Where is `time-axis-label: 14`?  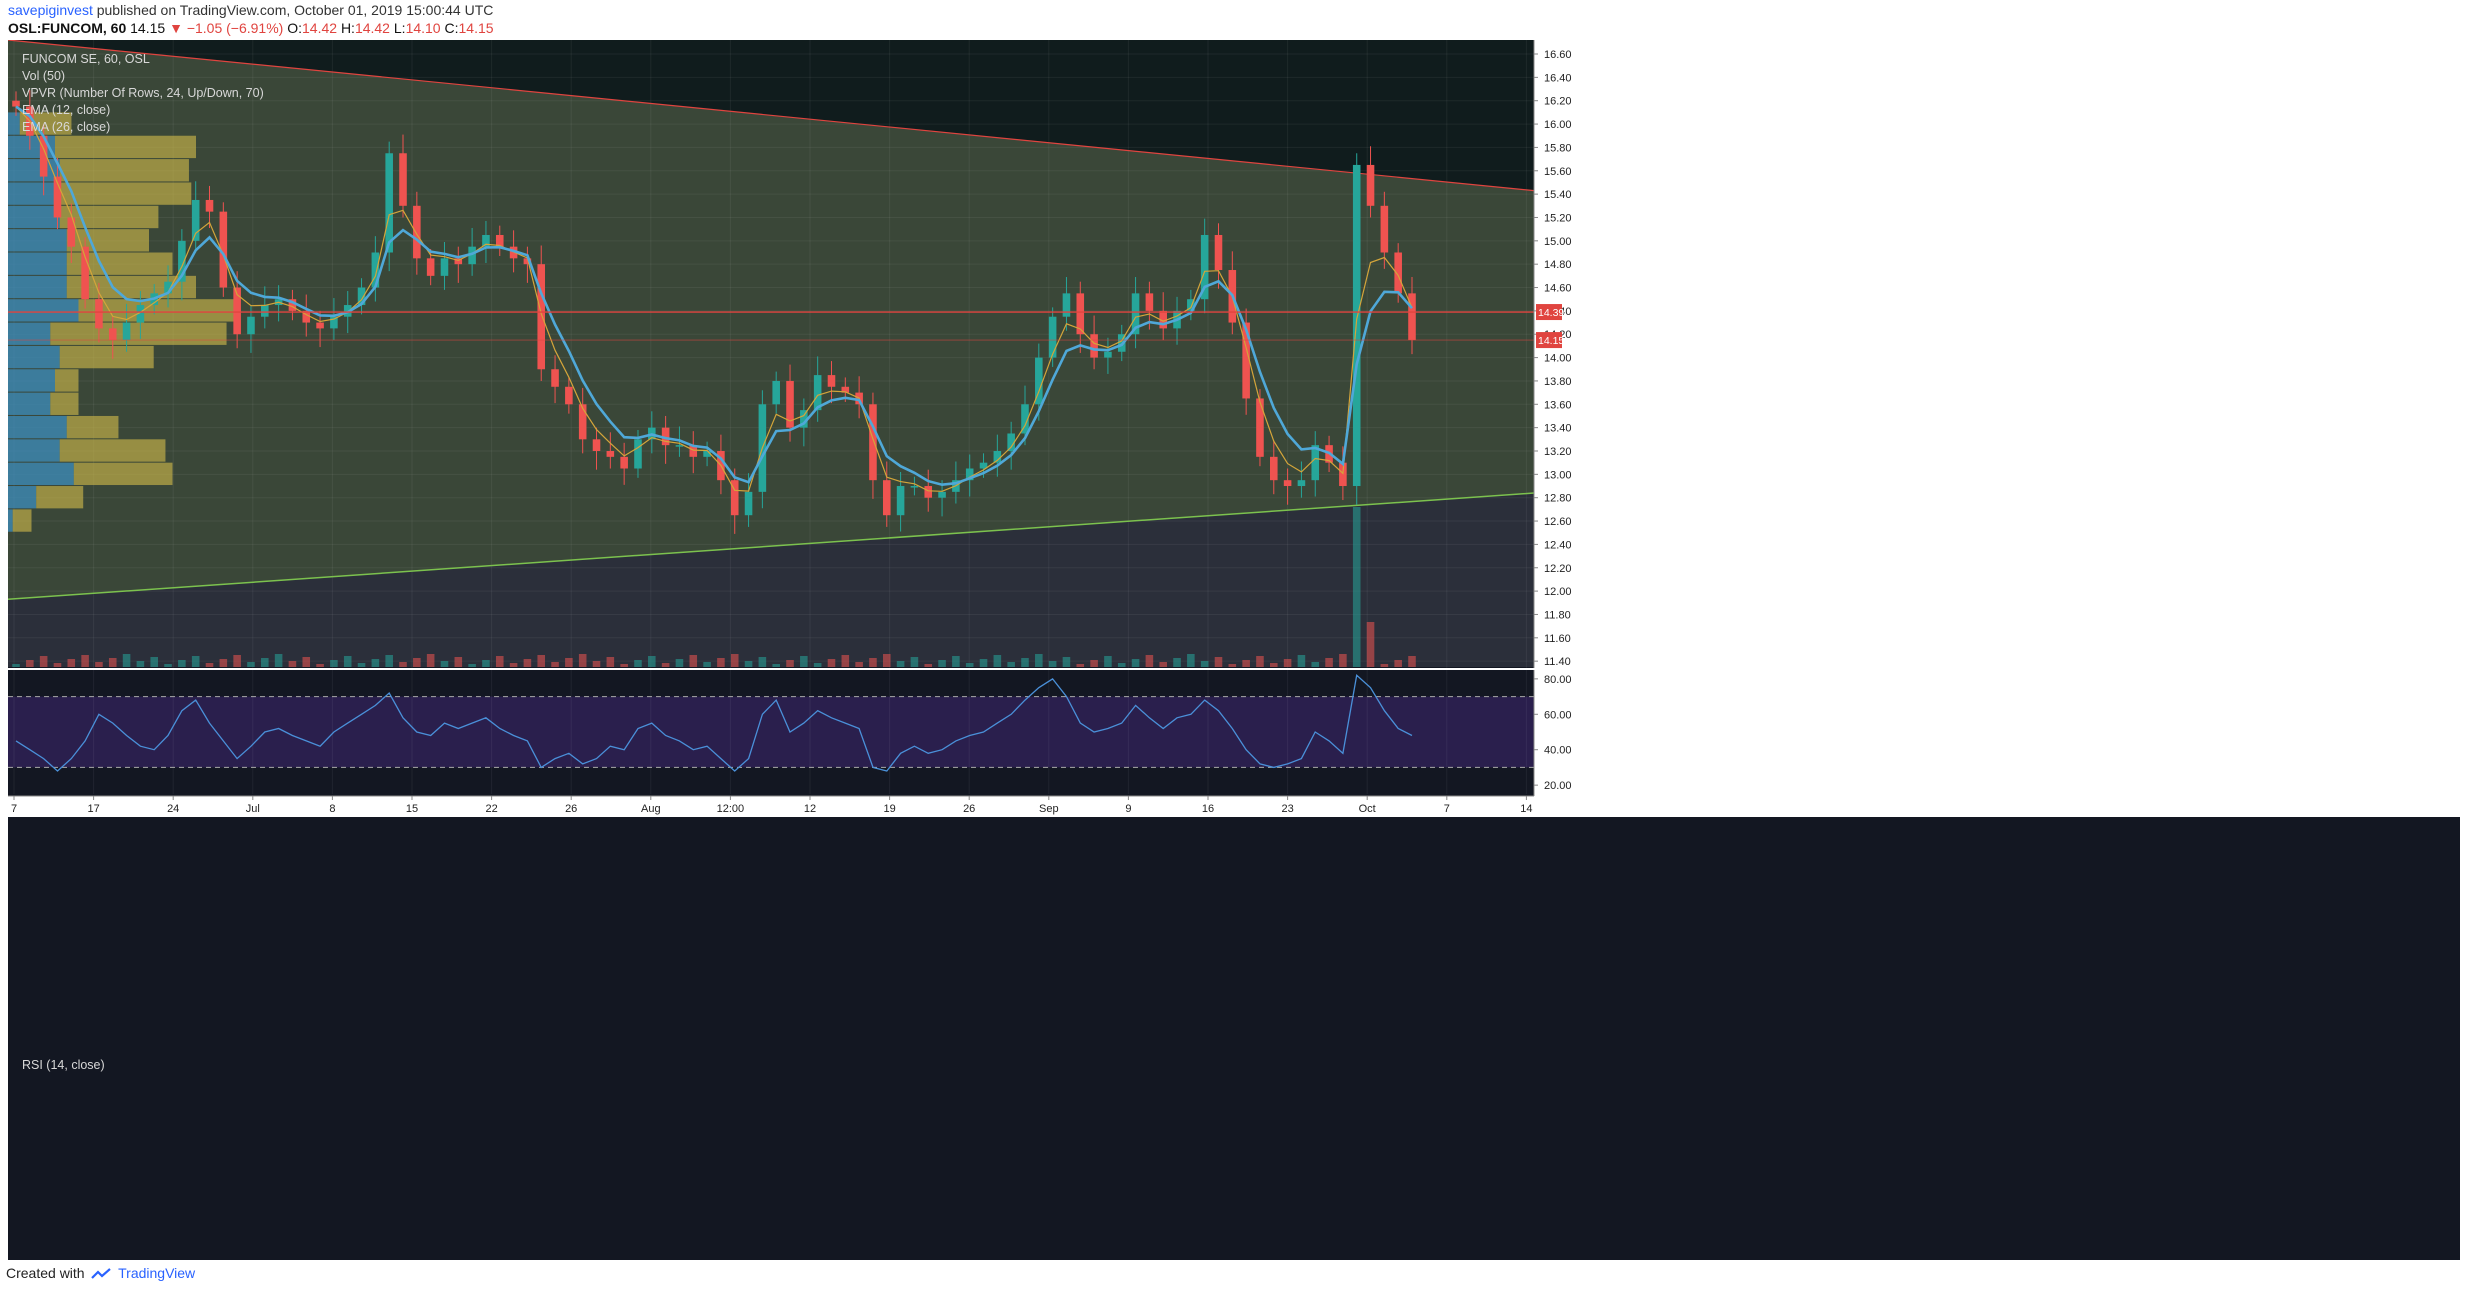
time-axis-label: 14 is located at coordinates (1526, 809).